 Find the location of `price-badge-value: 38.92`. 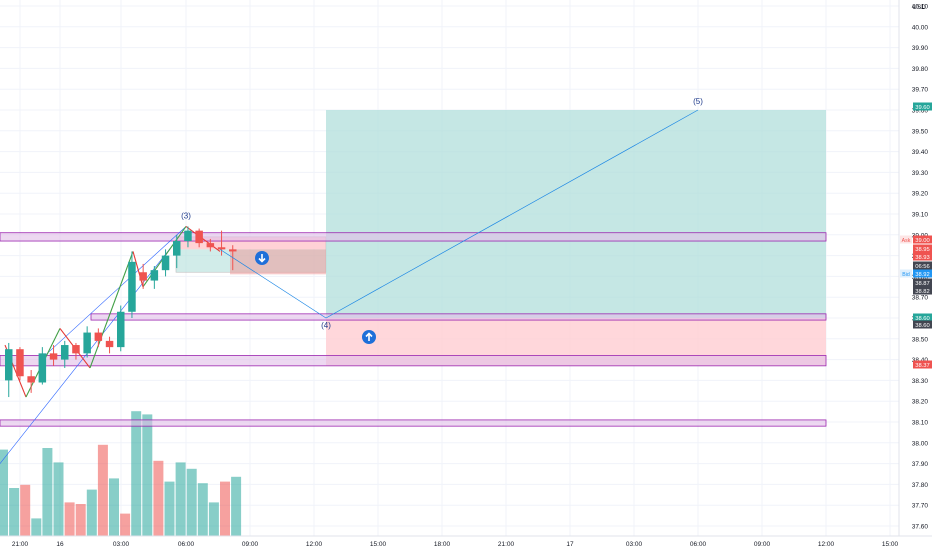

price-badge-value: 38.92 is located at coordinates (922, 275).